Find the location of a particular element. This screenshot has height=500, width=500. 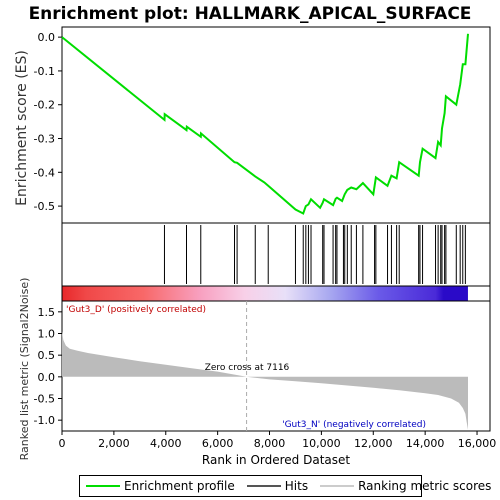

es-y-tick-label: -0.2 is located at coordinates (44, 105).